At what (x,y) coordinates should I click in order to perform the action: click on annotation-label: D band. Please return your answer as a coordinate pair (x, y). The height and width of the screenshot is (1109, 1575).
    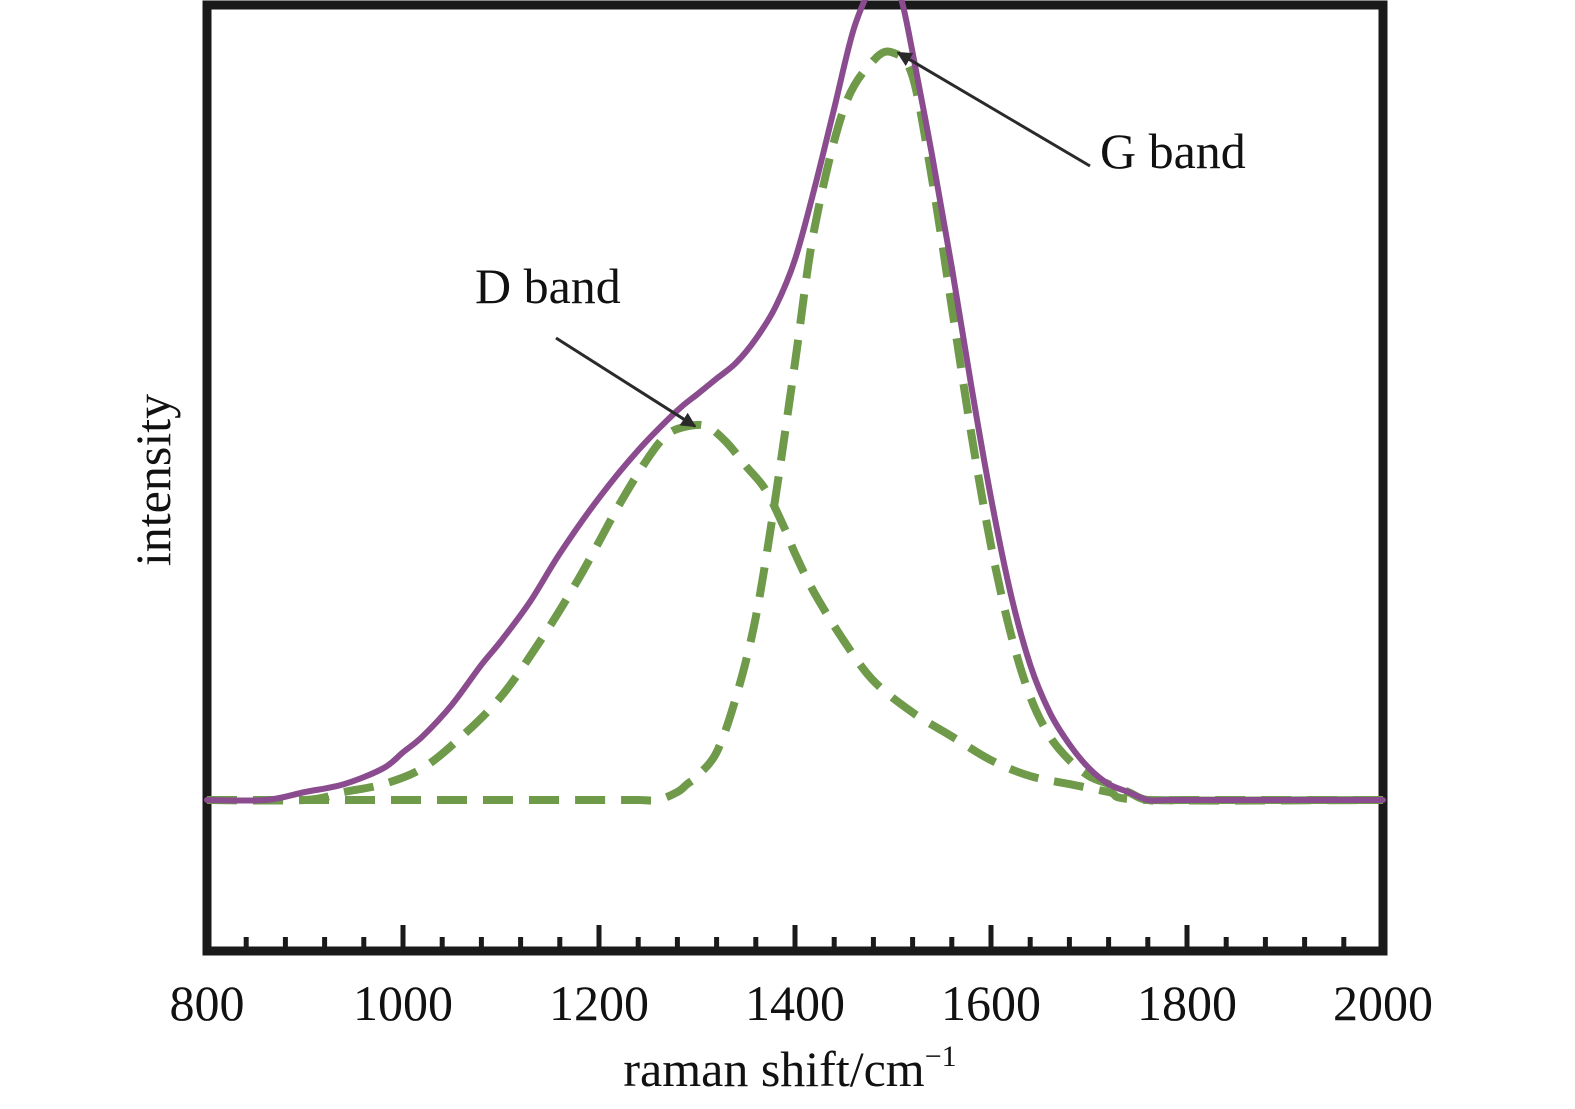
    Looking at the image, I should click on (548, 286).